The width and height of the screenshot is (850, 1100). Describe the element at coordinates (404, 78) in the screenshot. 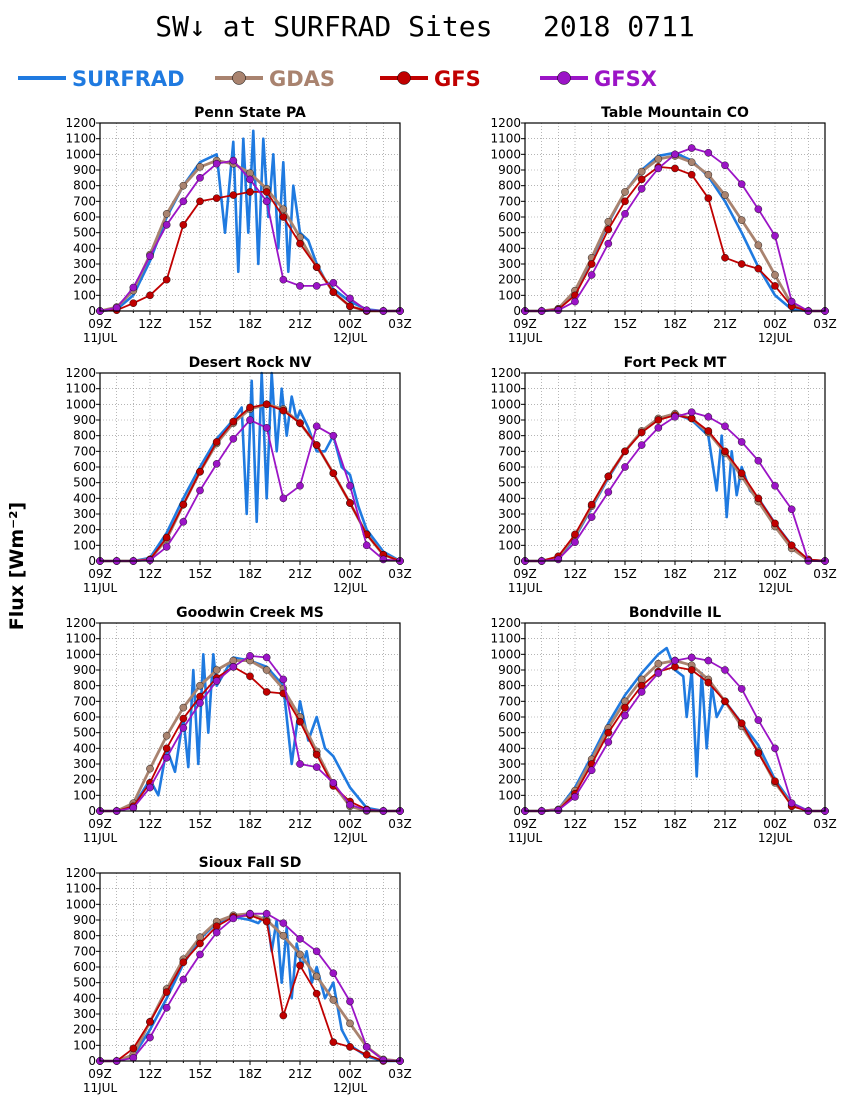

I see `legend-marker` at that location.